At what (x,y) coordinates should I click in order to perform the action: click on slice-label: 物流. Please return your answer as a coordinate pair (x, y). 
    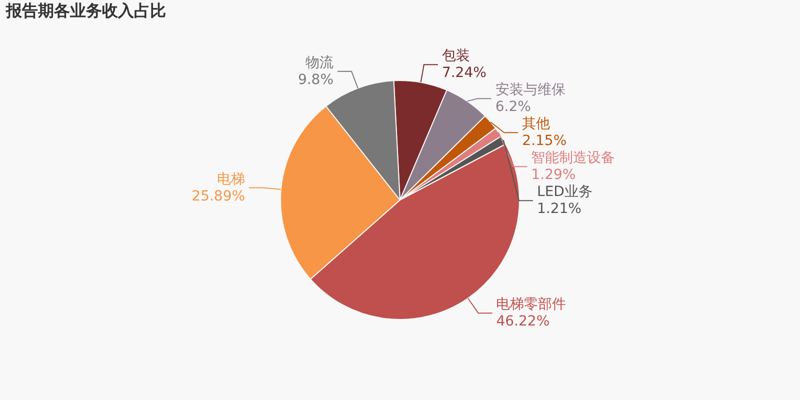
    Looking at the image, I should click on (320, 62).